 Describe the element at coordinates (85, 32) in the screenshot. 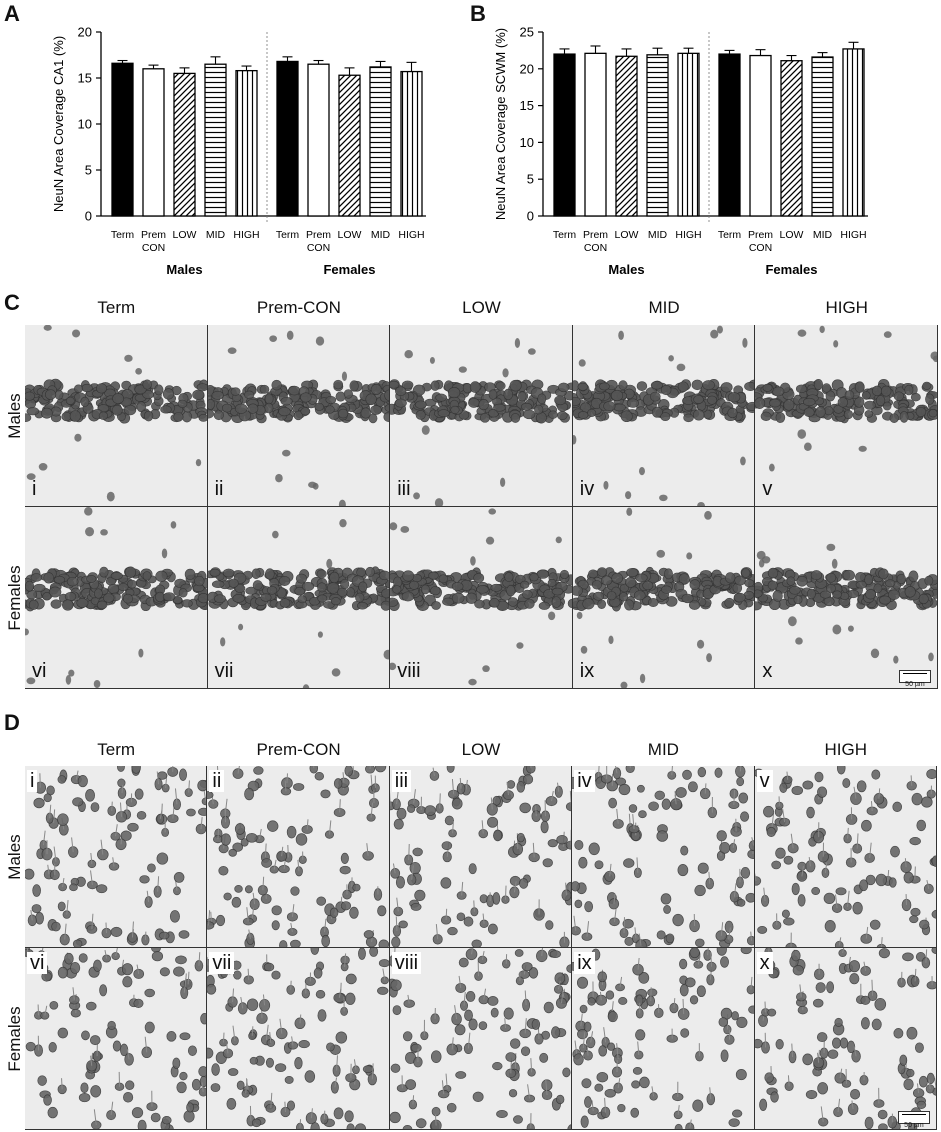

I see `y-tick-label: 20` at that location.